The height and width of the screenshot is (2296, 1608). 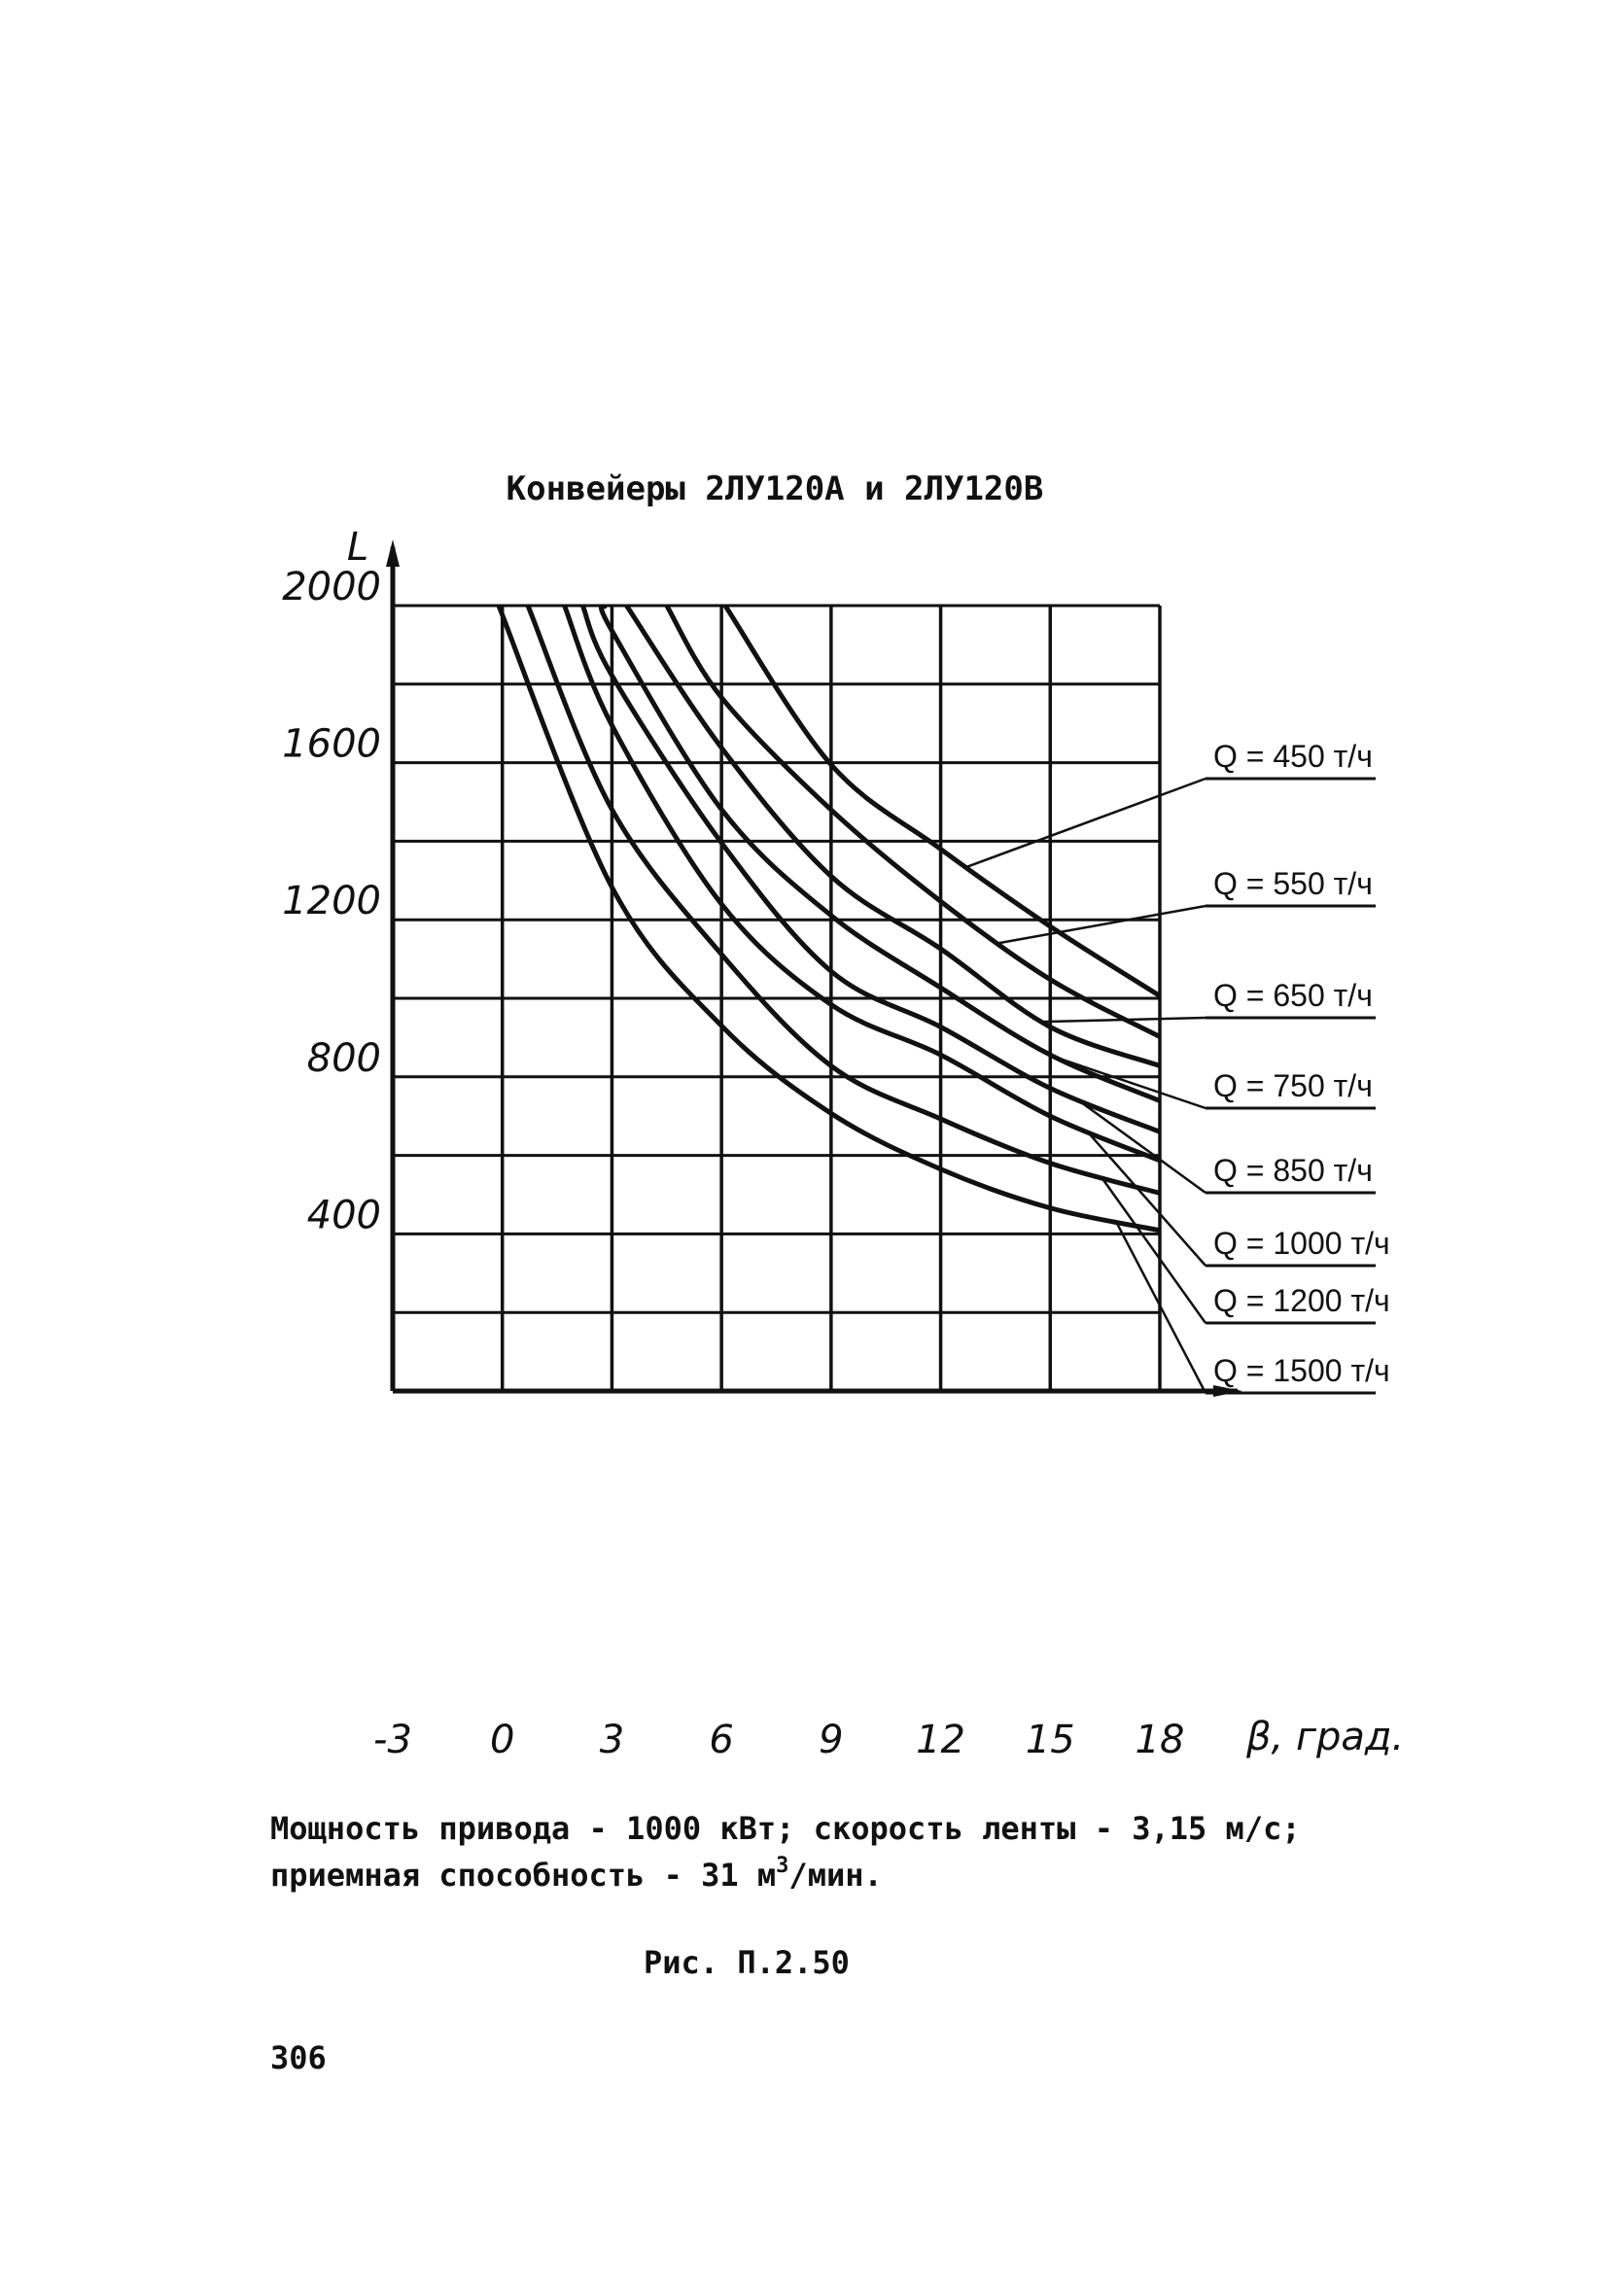 What do you see at coordinates (1301, 1370) in the screenshot?
I see `legend-label: Q = 1500 т/ч` at bounding box center [1301, 1370].